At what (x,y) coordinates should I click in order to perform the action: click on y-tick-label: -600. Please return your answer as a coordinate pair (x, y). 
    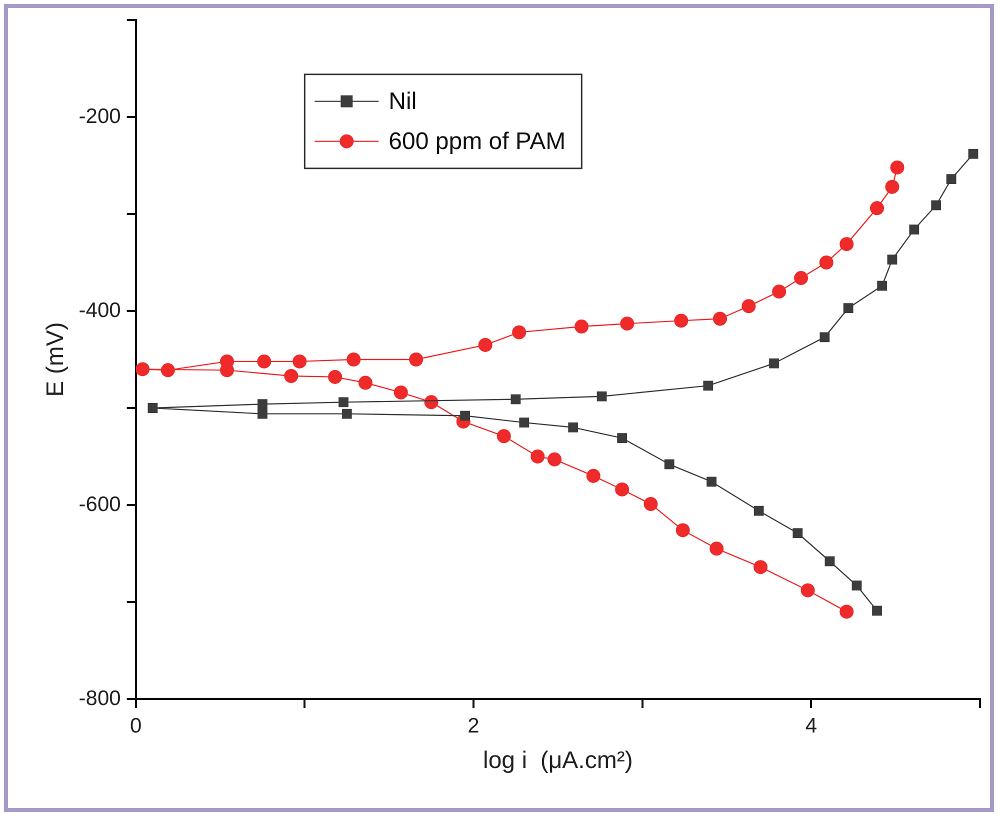
    Looking at the image, I should click on (99, 504).